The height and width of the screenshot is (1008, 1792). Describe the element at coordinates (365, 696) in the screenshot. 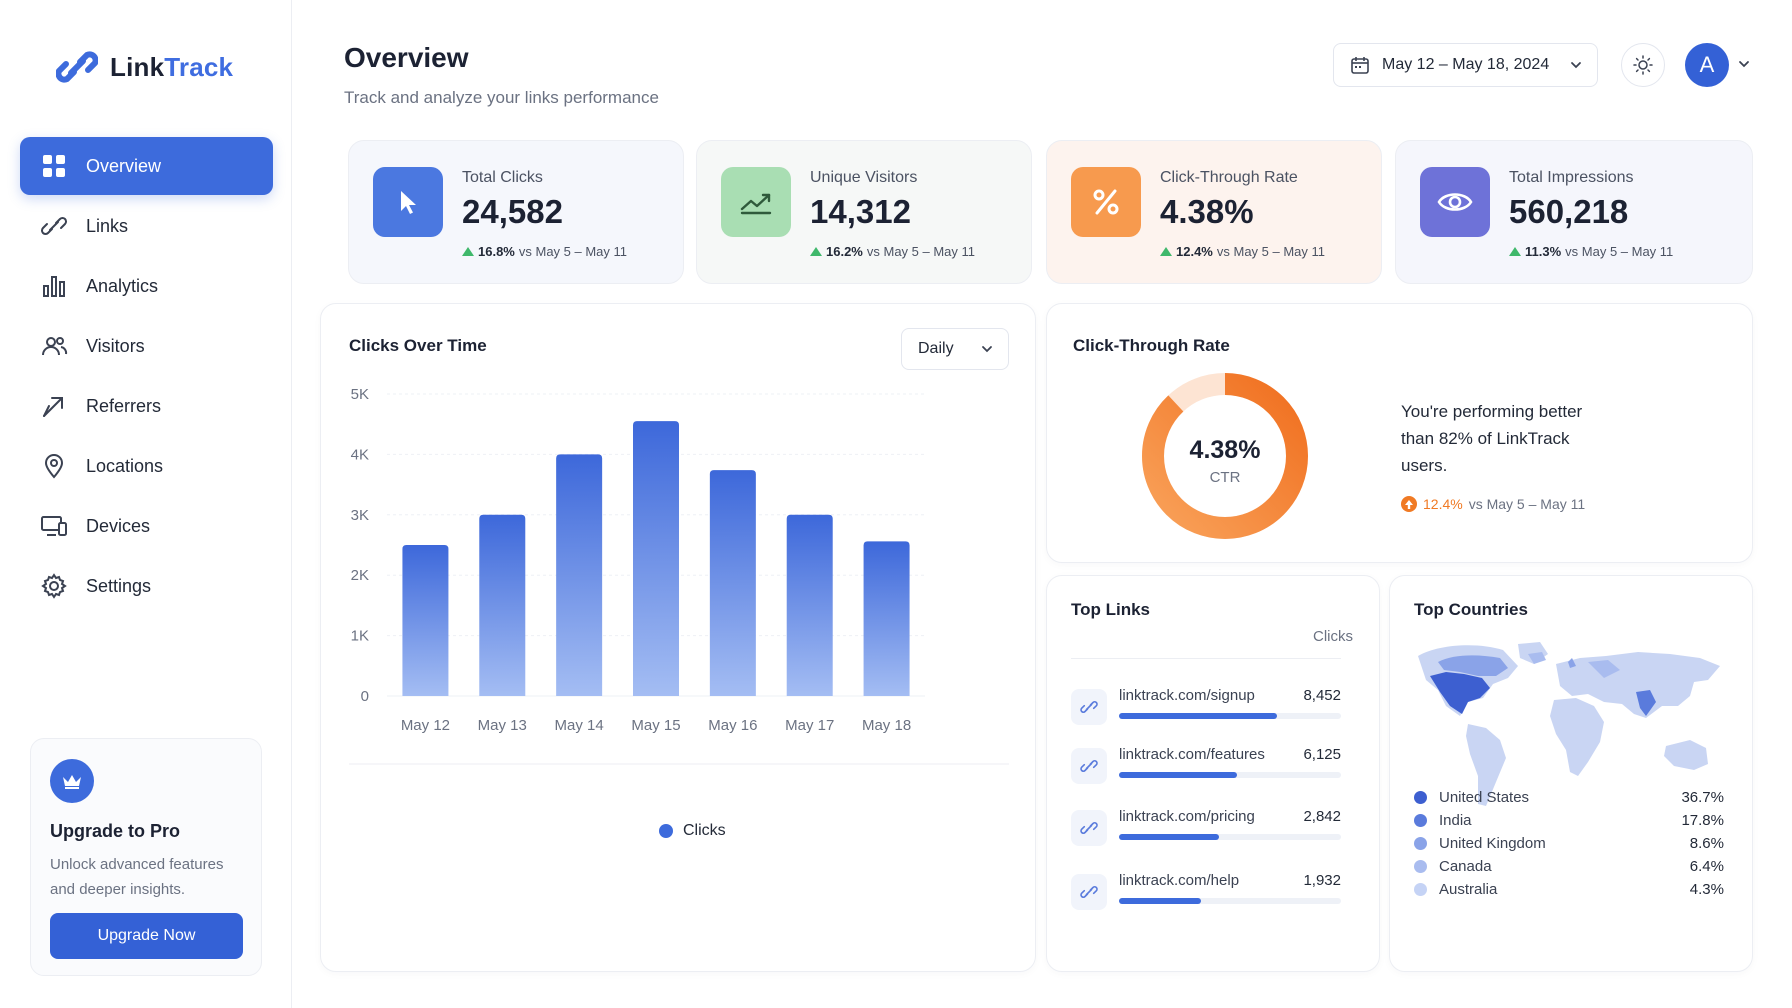

I see `y-tick-label: 0` at that location.